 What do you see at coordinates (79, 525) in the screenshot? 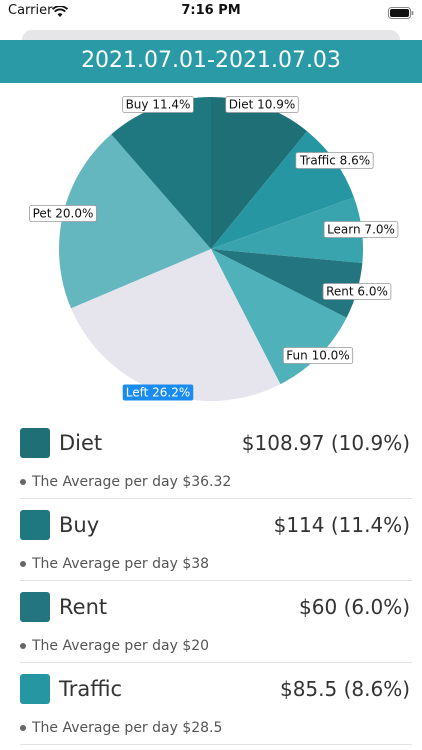
I see `category-name: Buy` at bounding box center [79, 525].